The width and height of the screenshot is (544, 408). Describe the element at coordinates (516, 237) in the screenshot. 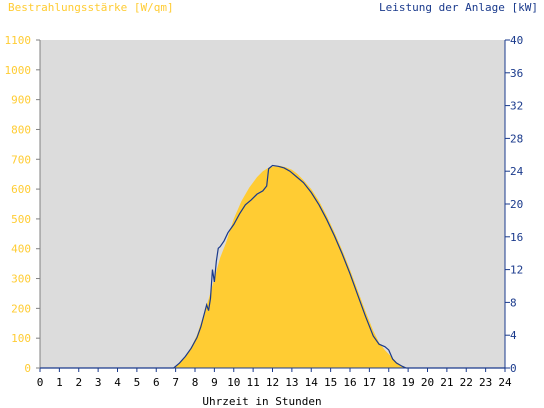

I see `y-right-tick-label: 16` at that location.